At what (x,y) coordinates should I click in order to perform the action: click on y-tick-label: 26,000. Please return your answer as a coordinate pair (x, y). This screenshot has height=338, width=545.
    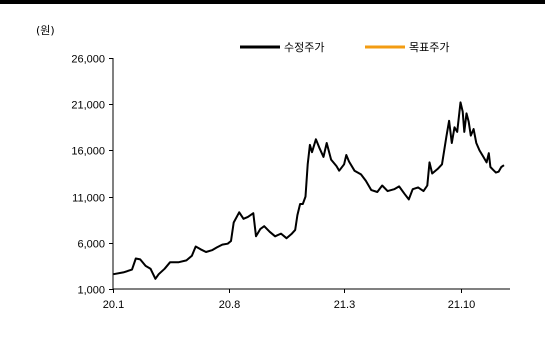
    Looking at the image, I should click on (88, 60).